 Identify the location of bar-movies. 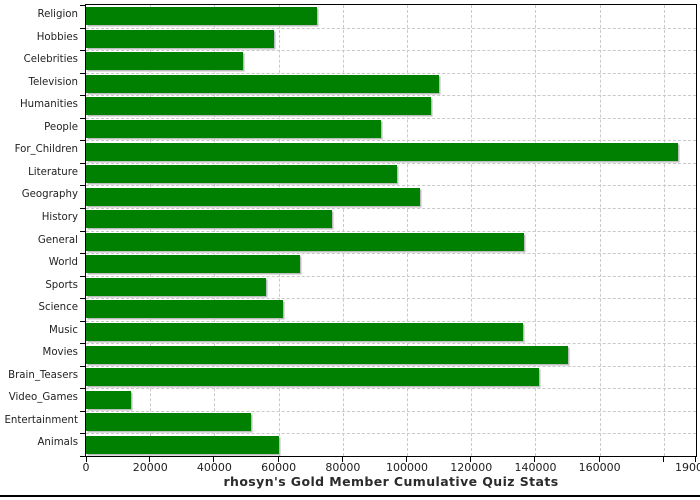
(327, 354).